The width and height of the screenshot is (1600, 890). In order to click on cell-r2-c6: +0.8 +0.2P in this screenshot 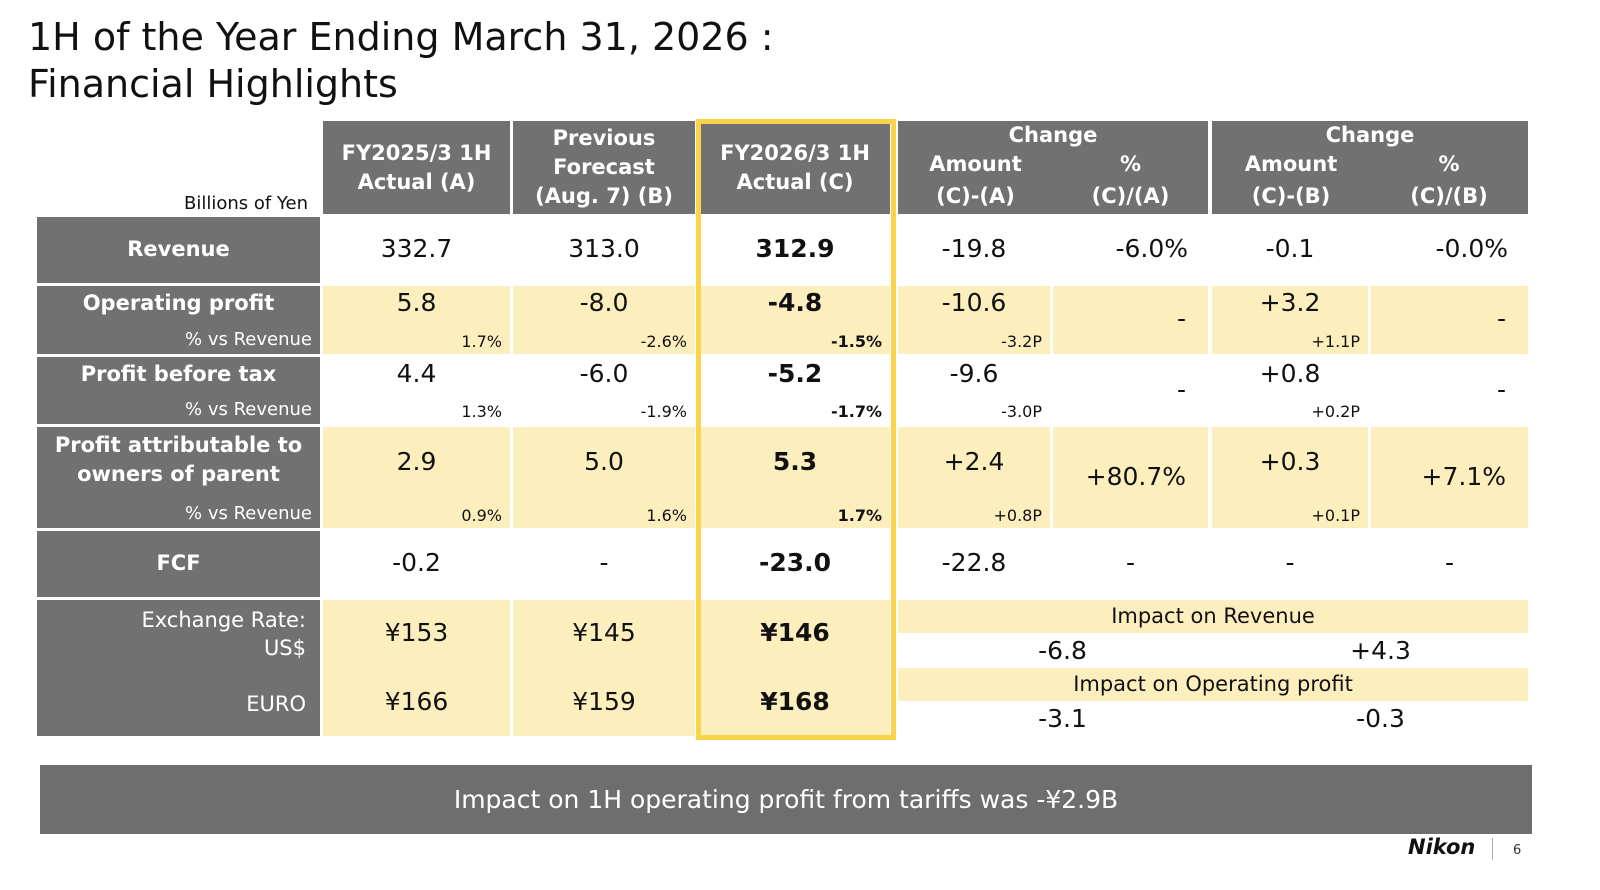, I will do `click(1290, 390)`.